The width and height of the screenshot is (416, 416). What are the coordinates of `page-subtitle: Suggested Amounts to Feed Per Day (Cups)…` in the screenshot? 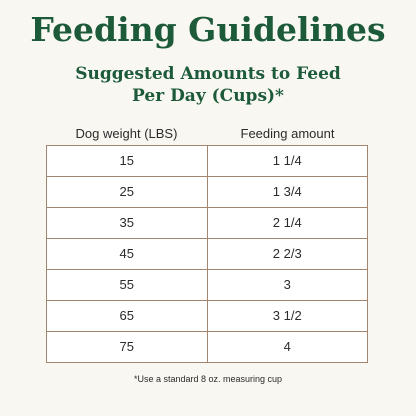 It's located at (208, 85).